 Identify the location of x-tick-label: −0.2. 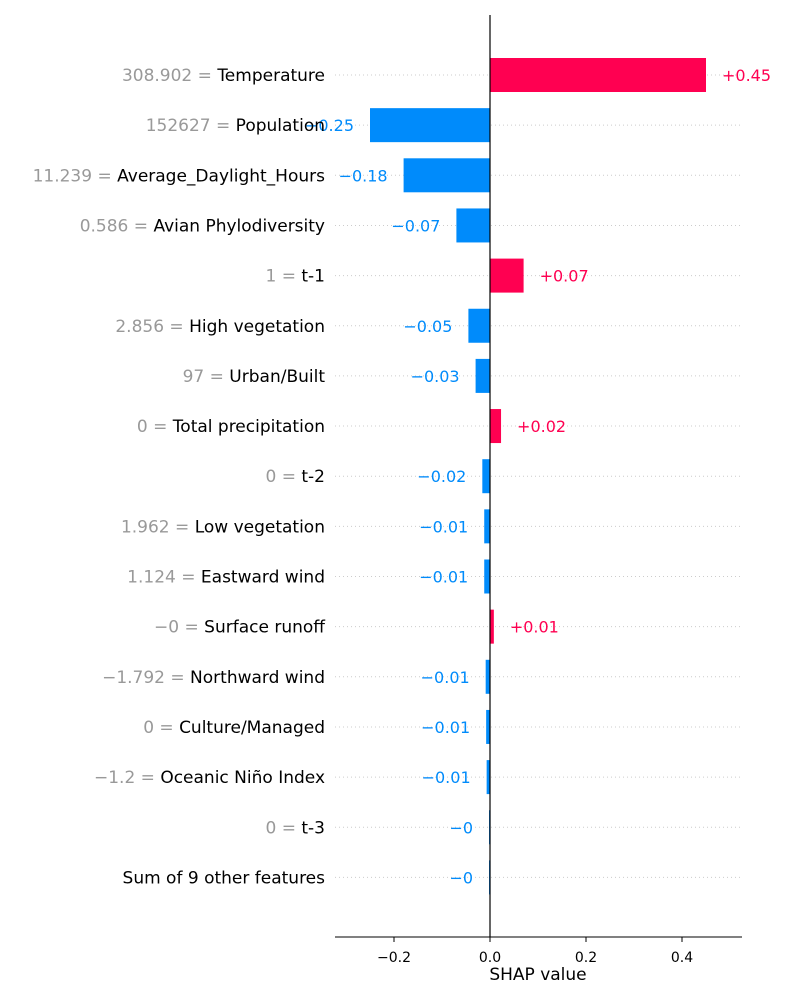
(394, 958).